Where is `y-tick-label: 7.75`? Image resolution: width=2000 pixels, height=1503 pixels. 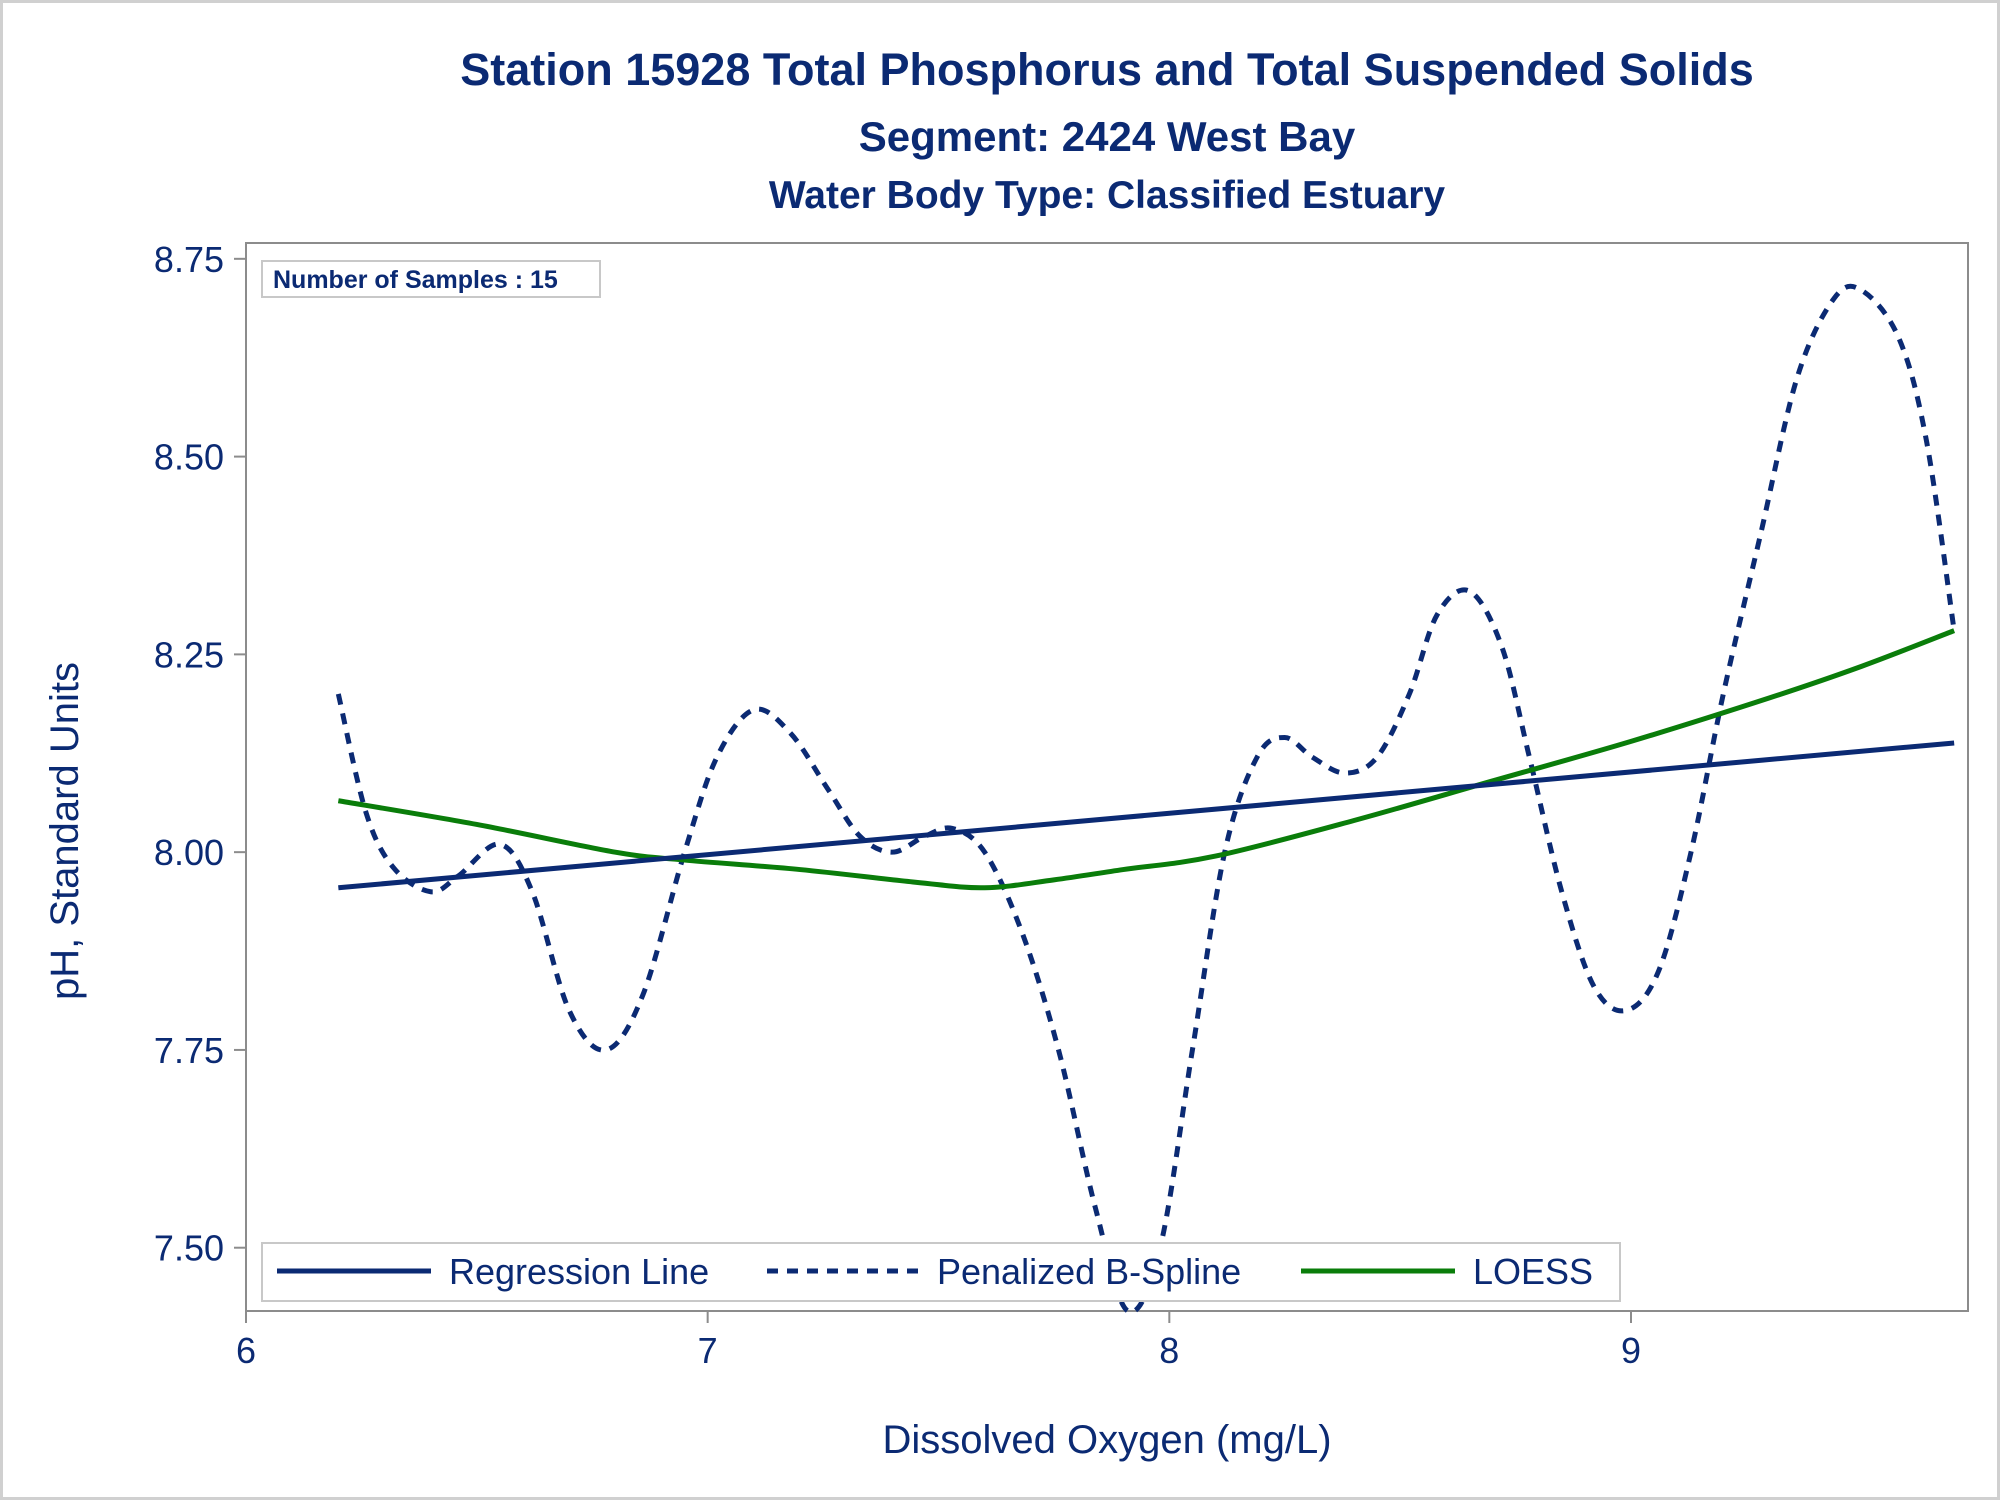
y-tick-label: 7.75 is located at coordinates (189, 1050).